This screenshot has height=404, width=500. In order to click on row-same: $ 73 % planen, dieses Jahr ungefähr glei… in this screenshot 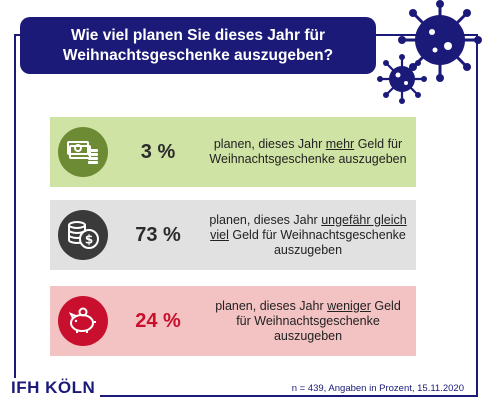, I will do `click(233, 235)`.